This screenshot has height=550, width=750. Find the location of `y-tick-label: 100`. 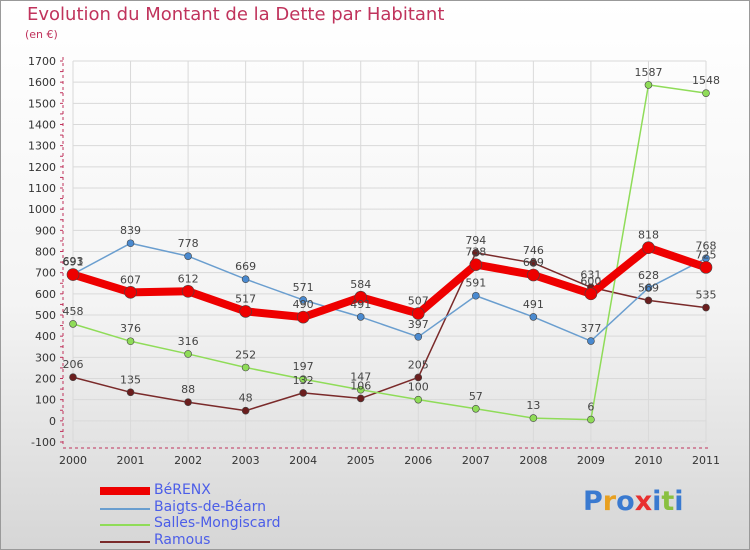

y-tick-label: 100 is located at coordinates (45, 400).